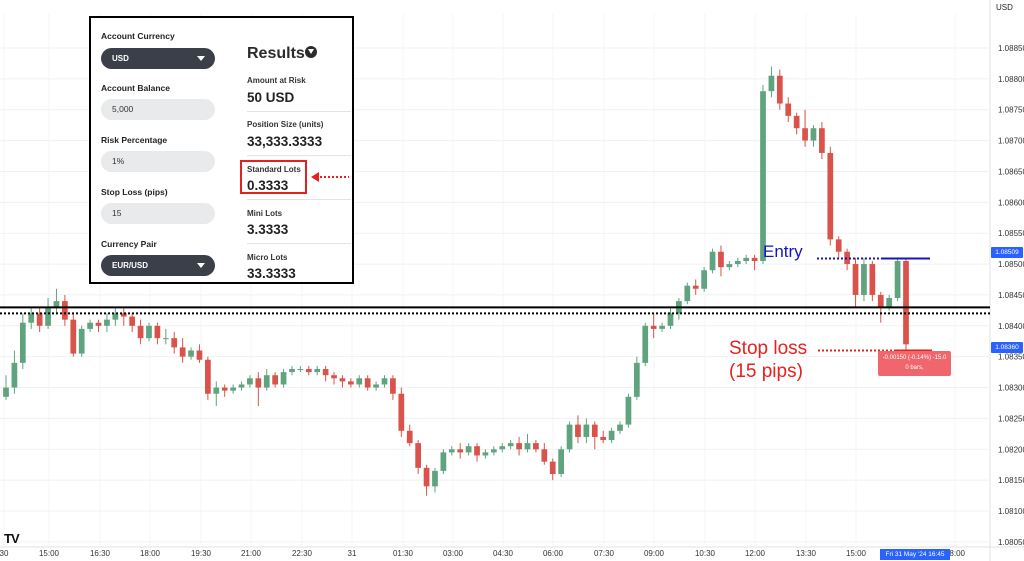 The height and width of the screenshot is (561, 1024). I want to click on measure-tooltip-change: -0.00150 (-0.14%) -15.0, so click(914, 358).